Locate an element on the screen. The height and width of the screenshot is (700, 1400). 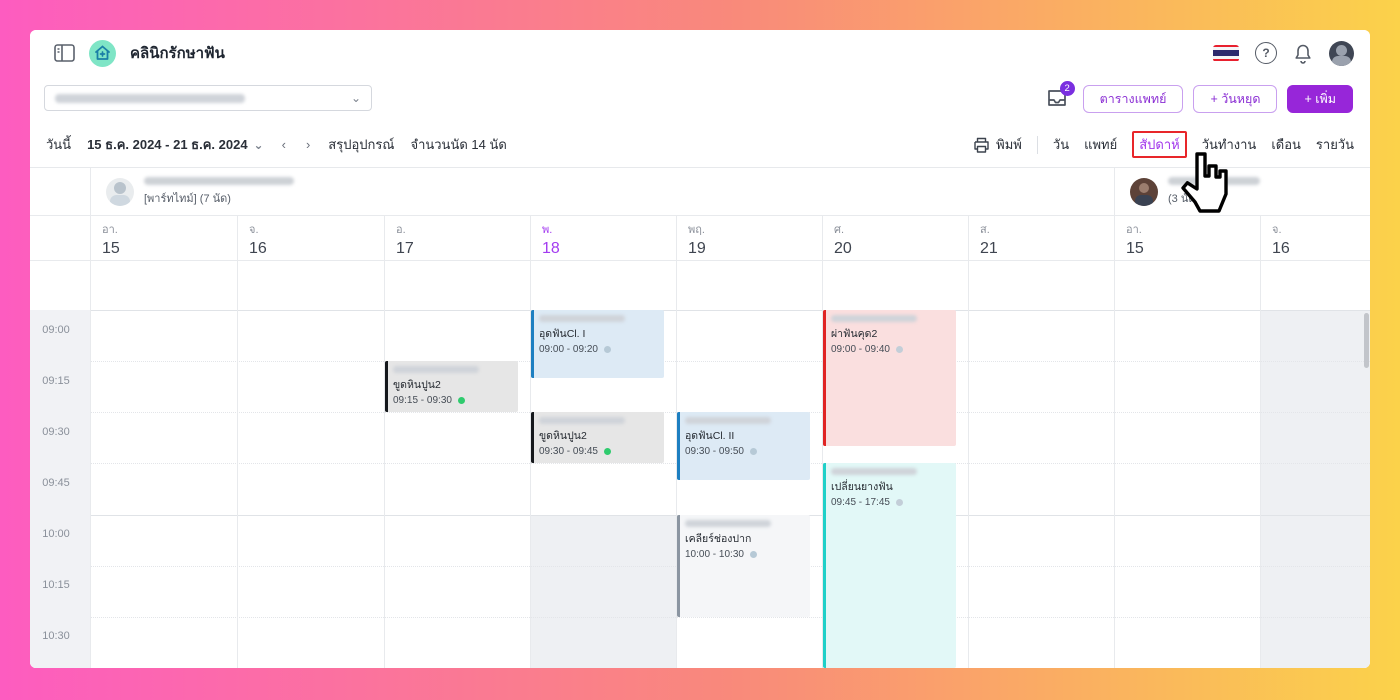
date-range-picker: 15 ธ.ค. 2024 - 21 ธ.ค. 2024 ⌄ is located at coordinates (175, 144).